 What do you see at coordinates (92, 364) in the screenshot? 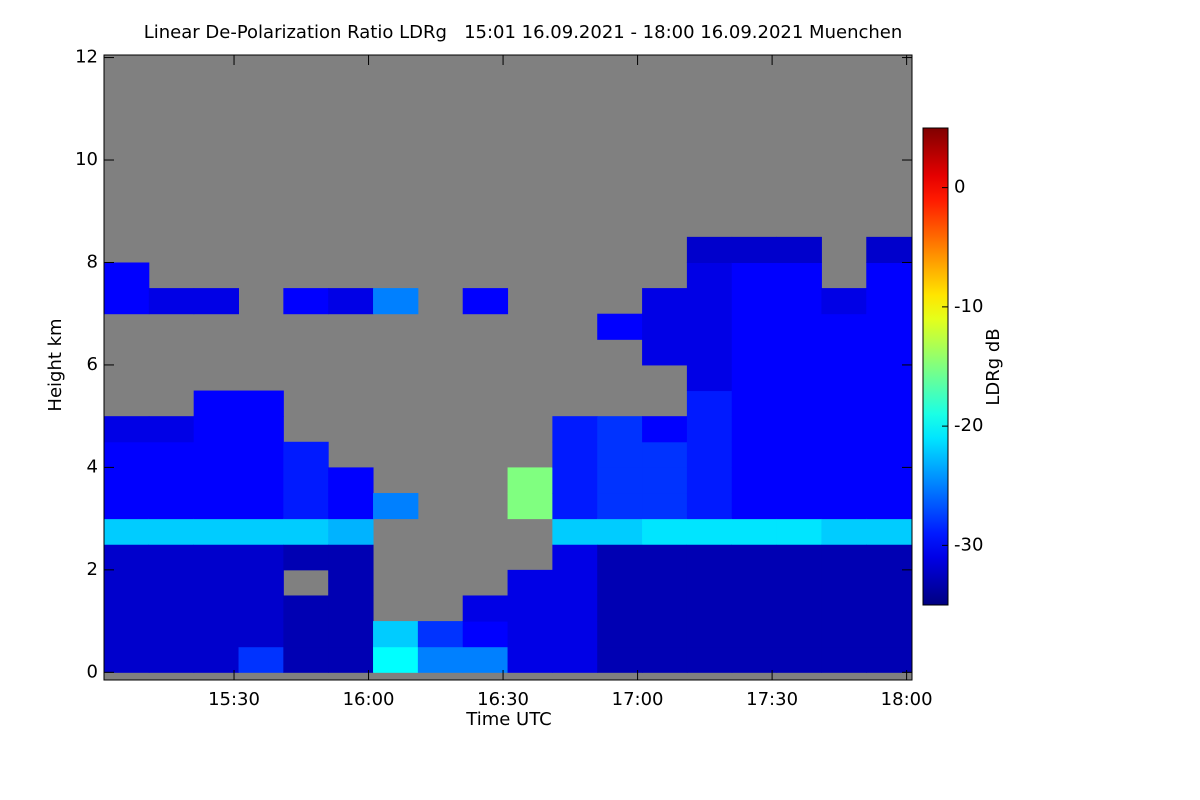
I see `y-tick-label: 6` at bounding box center [92, 364].